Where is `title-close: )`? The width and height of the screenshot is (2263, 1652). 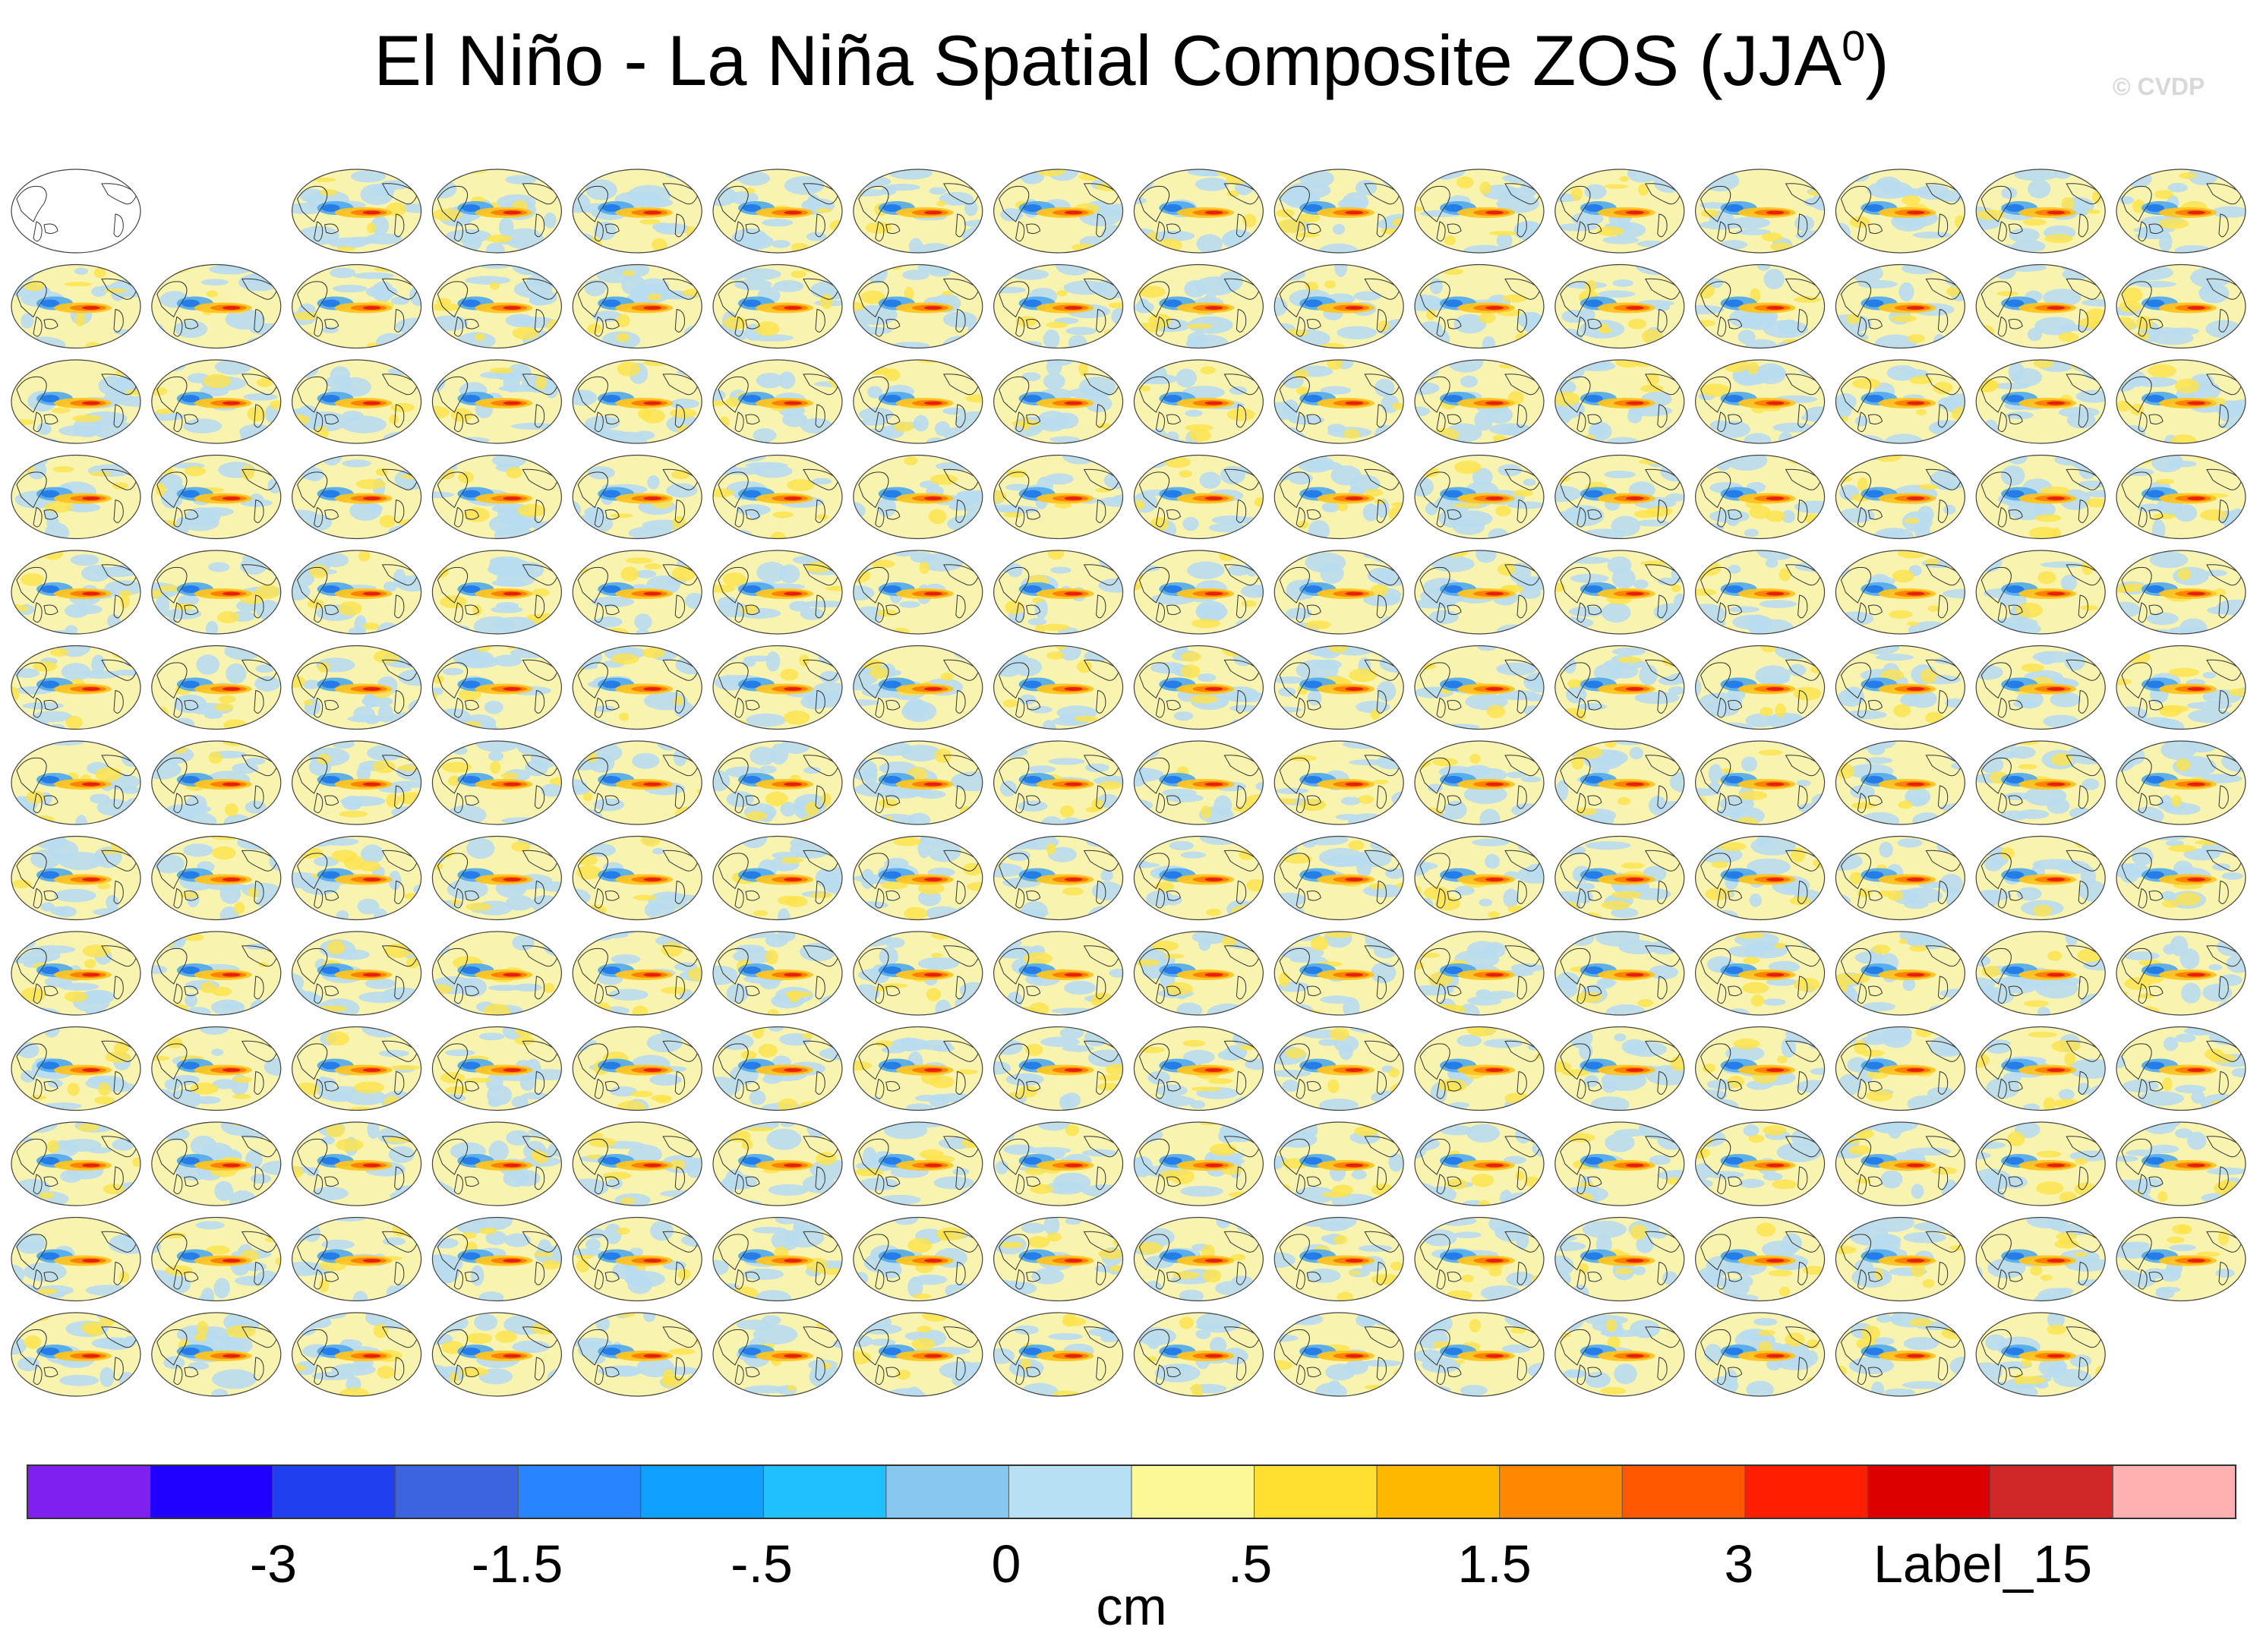 title-close: ) is located at coordinates (1877, 60).